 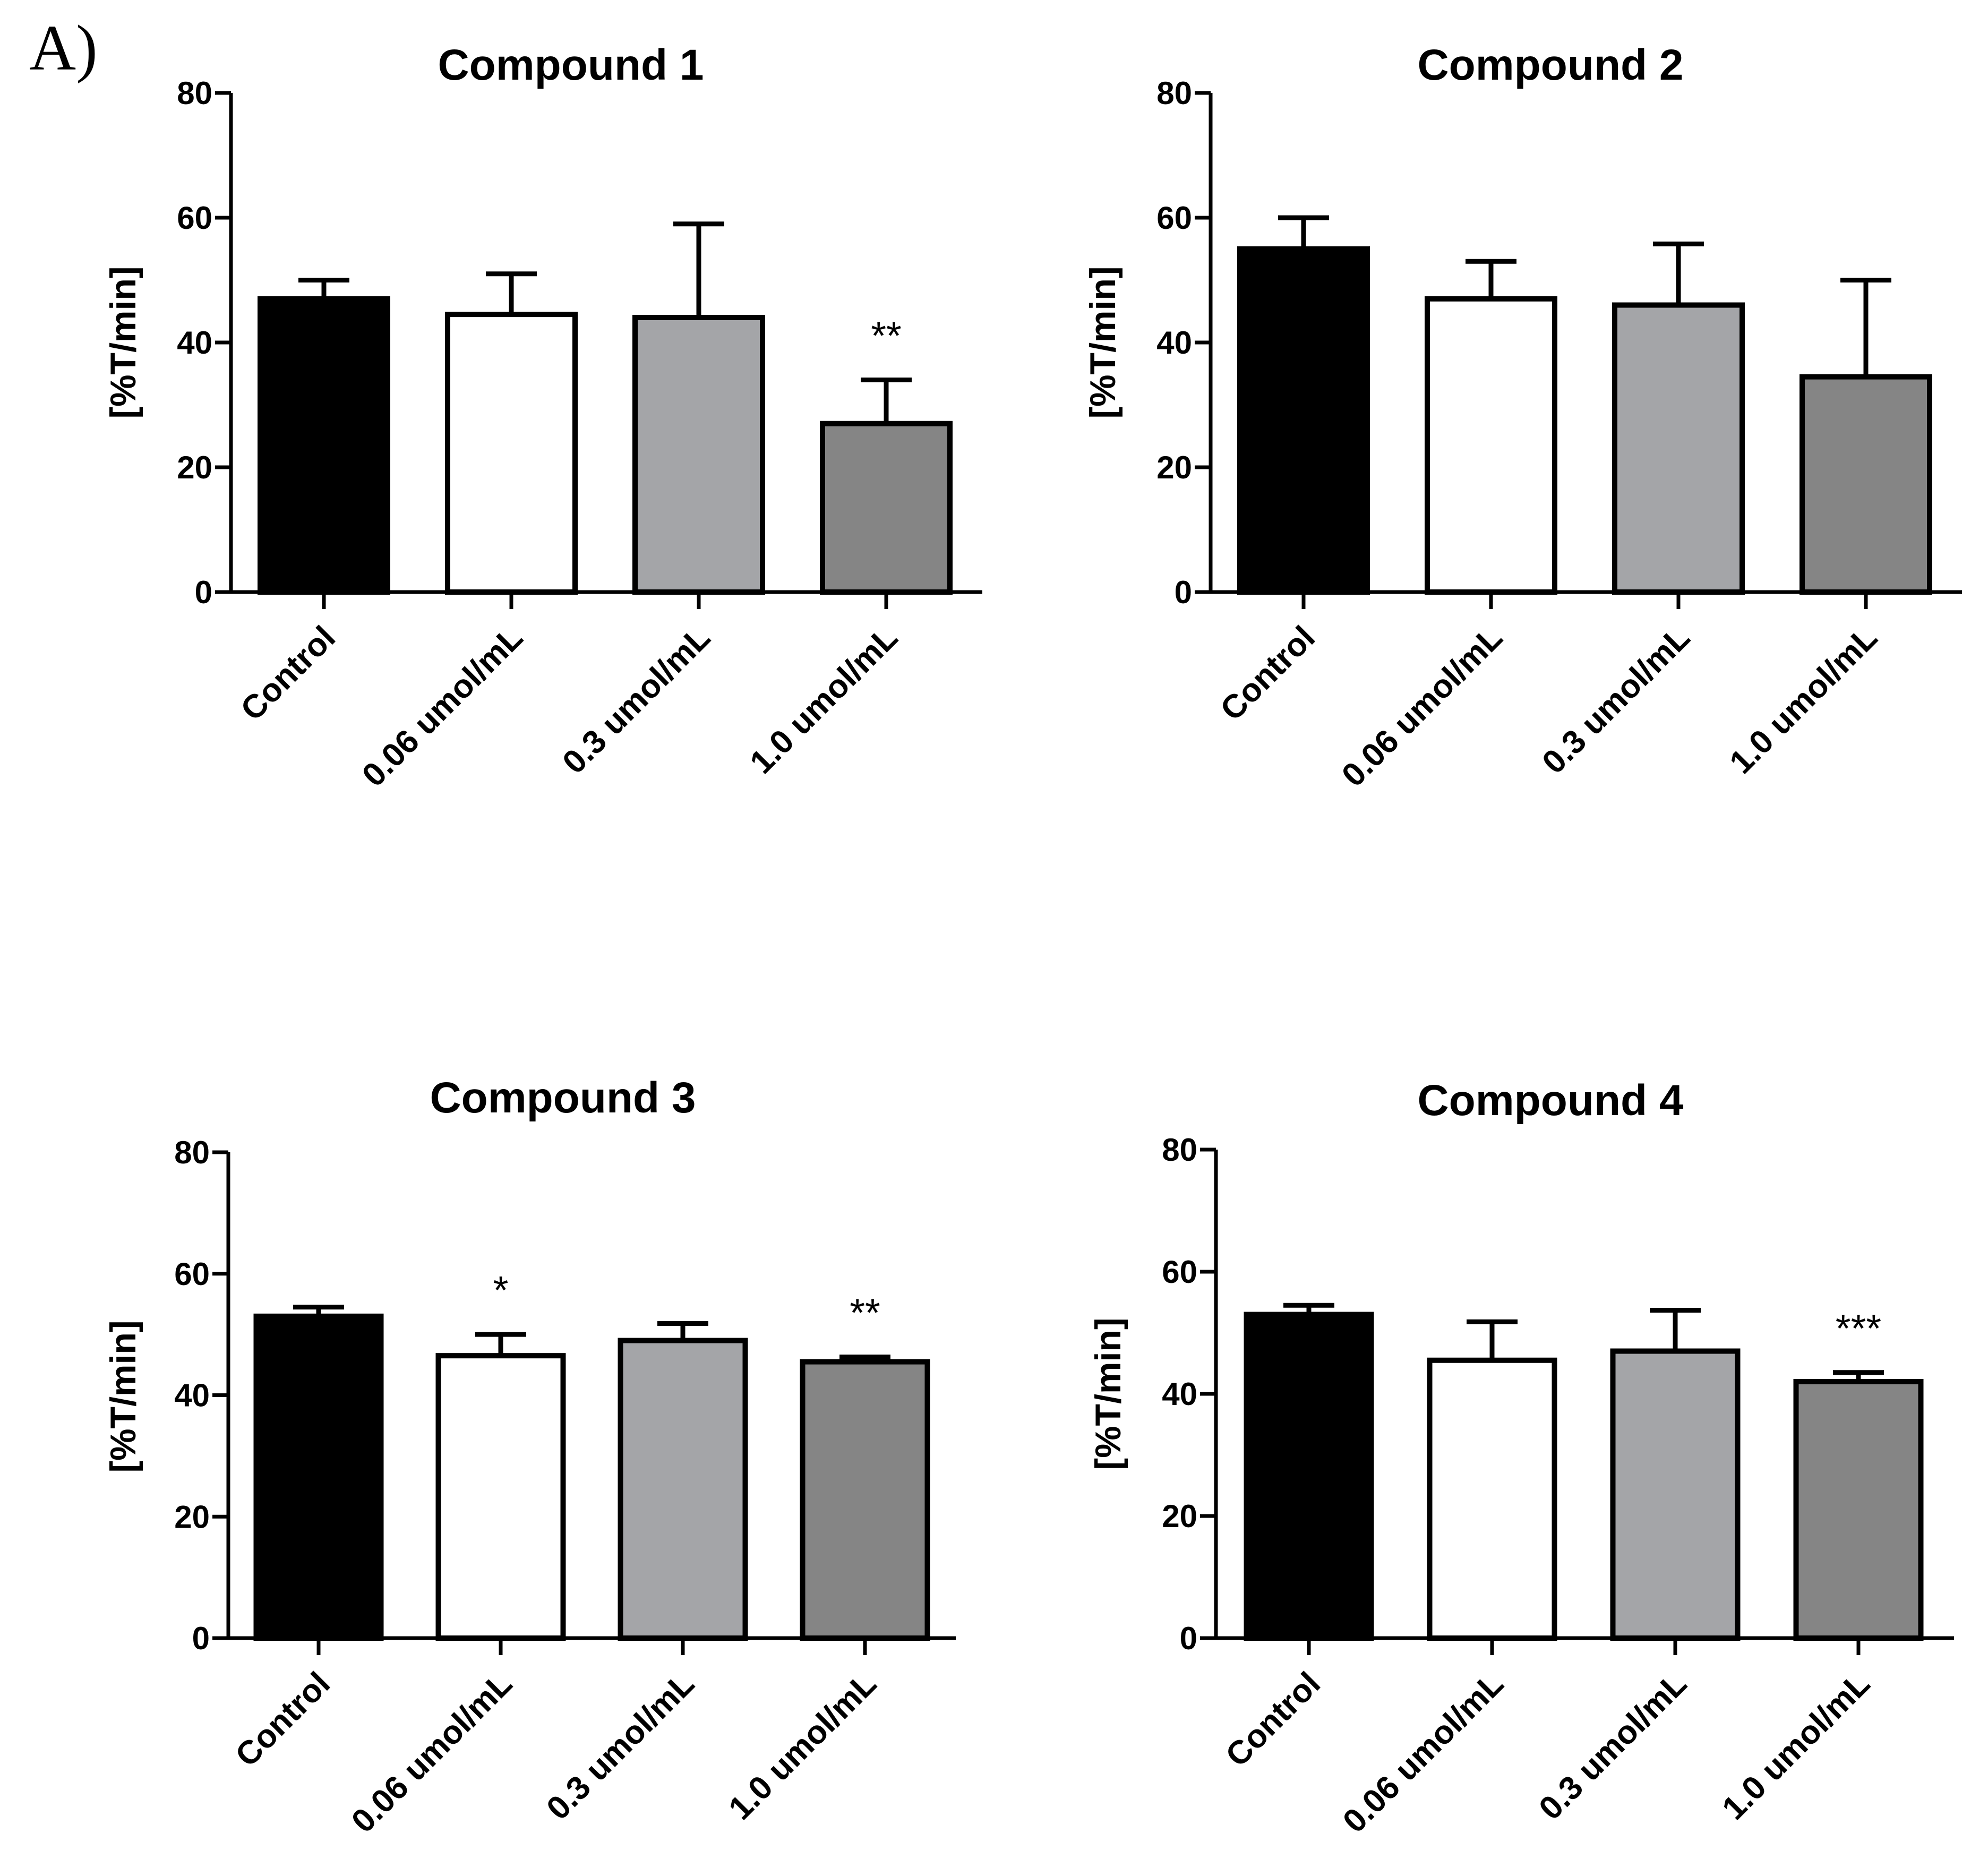 What do you see at coordinates (1550, 1100) in the screenshot?
I see `chart-title: Compound 4` at bounding box center [1550, 1100].